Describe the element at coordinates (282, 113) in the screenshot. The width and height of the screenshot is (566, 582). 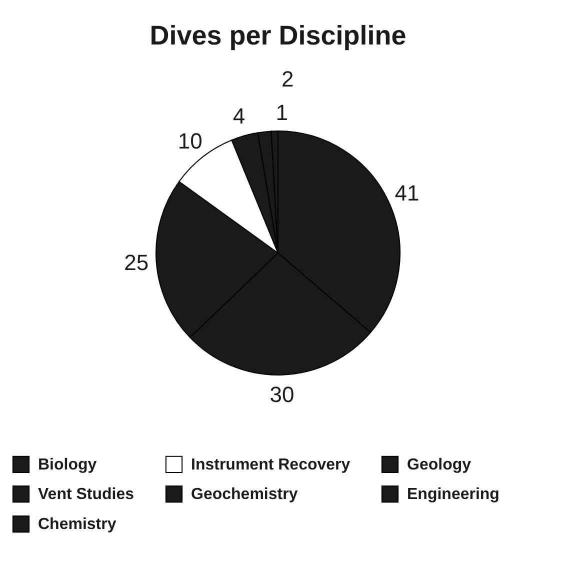
I see `data-label: 1` at that location.